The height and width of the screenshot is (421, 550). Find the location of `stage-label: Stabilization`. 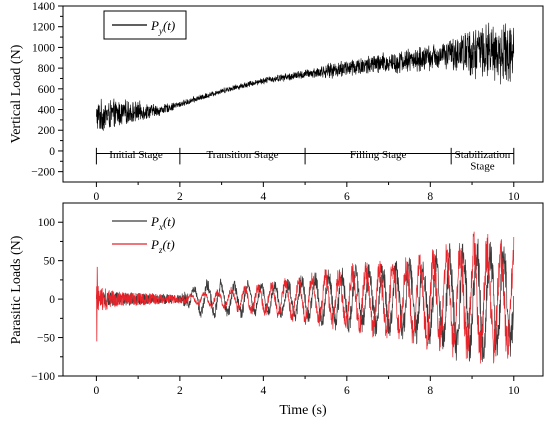

stage-label: Stabilization is located at coordinates (483, 155).